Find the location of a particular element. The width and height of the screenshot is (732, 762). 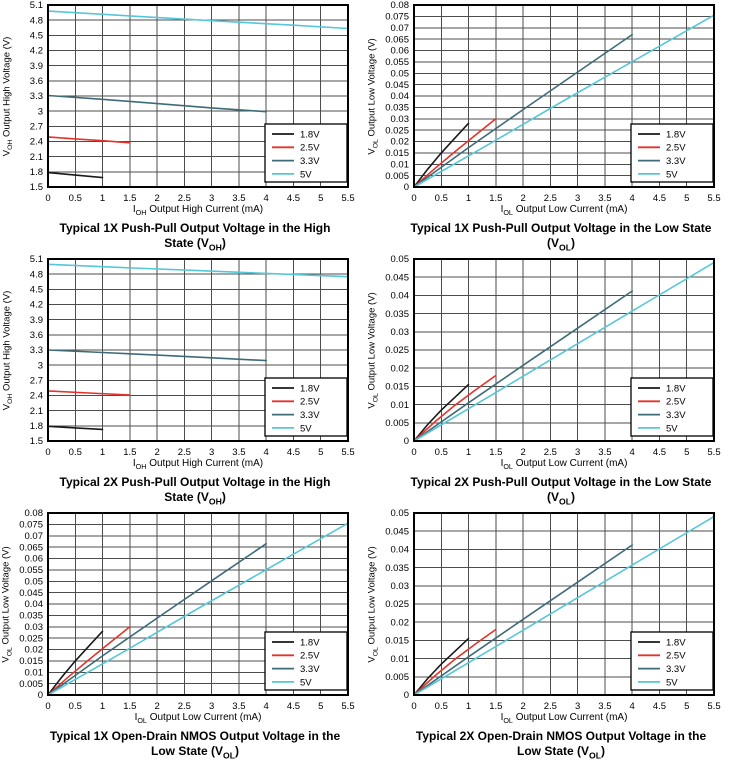

y-tick-label: 0.055 is located at coordinates (31, 570).